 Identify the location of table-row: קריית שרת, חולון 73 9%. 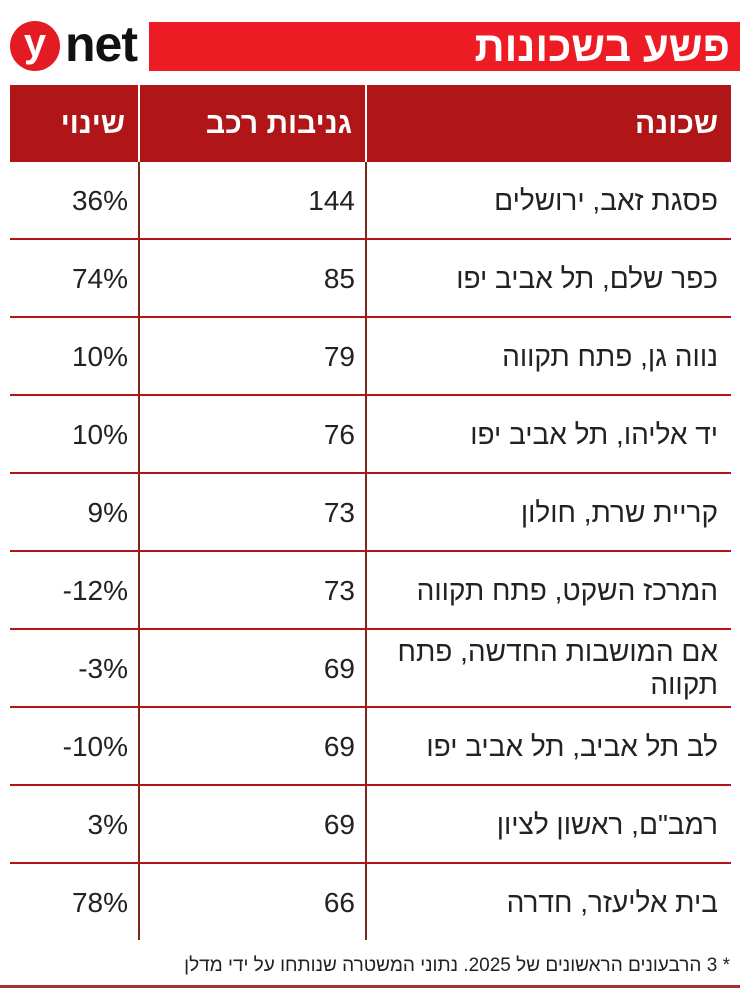
(370, 512).